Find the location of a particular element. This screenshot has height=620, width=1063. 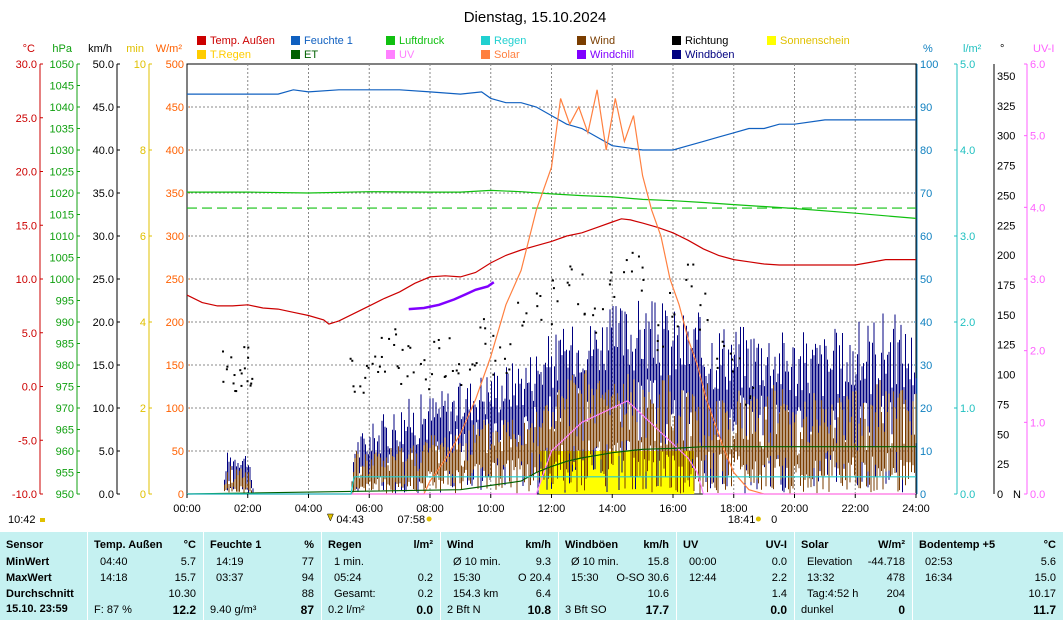

stats-col-unit: °C is located at coordinates (189, 545).